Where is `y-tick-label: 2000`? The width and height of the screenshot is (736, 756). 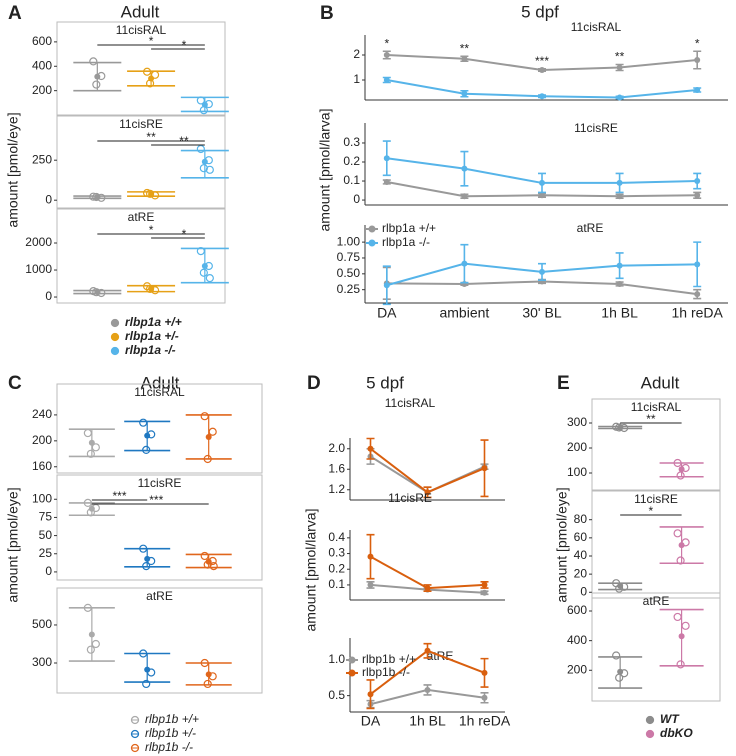
y-tick-label: 2000 is located at coordinates (38, 242).